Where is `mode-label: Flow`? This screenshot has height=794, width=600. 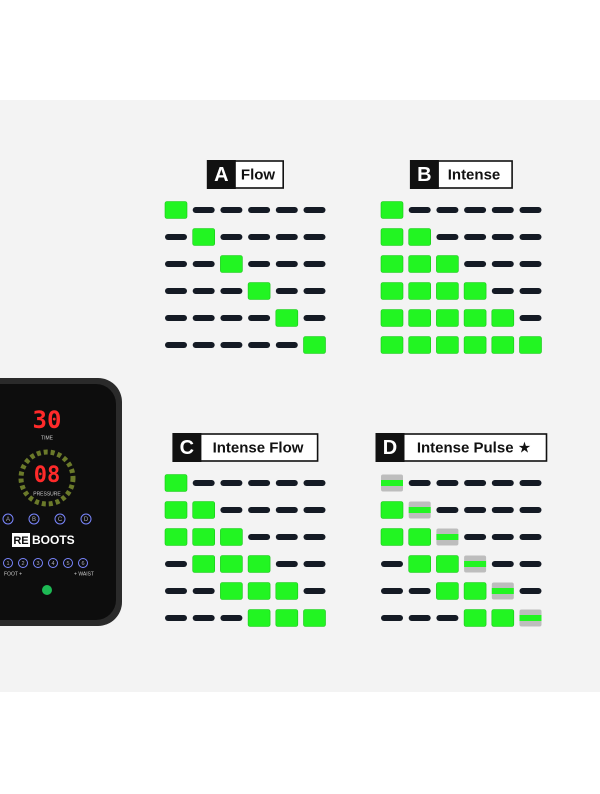
mode-label: Flow is located at coordinates (258, 174).